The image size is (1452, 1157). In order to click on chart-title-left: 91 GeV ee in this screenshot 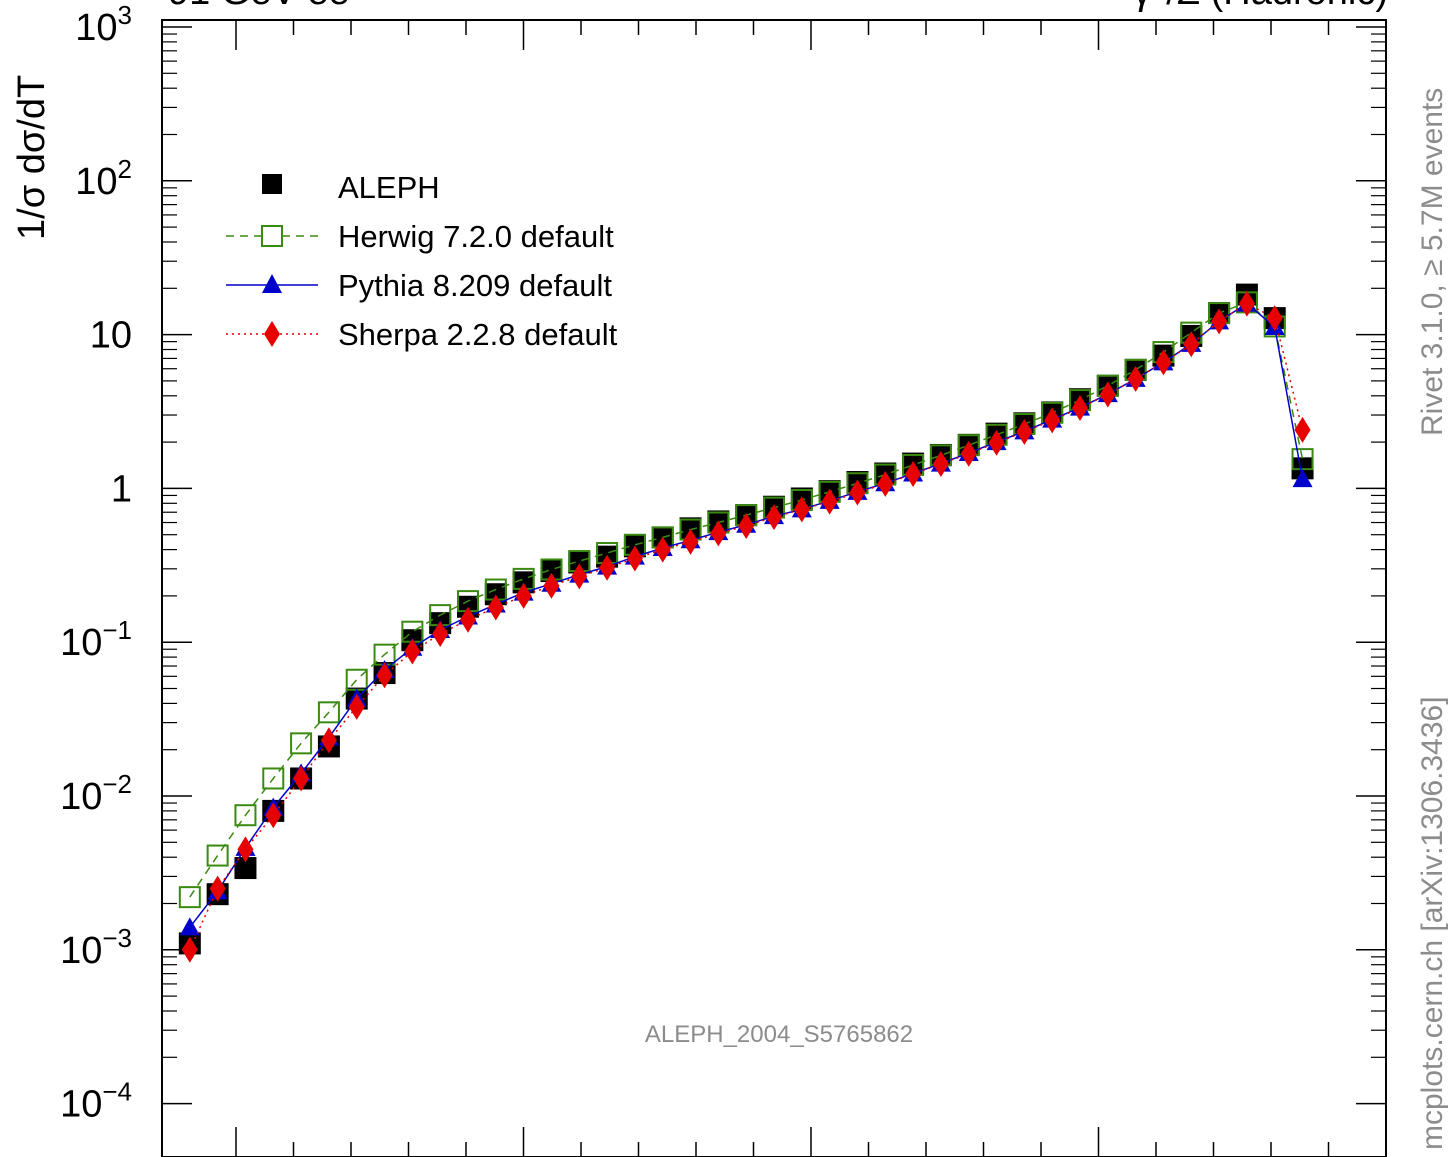, I will do `click(259, 6)`.